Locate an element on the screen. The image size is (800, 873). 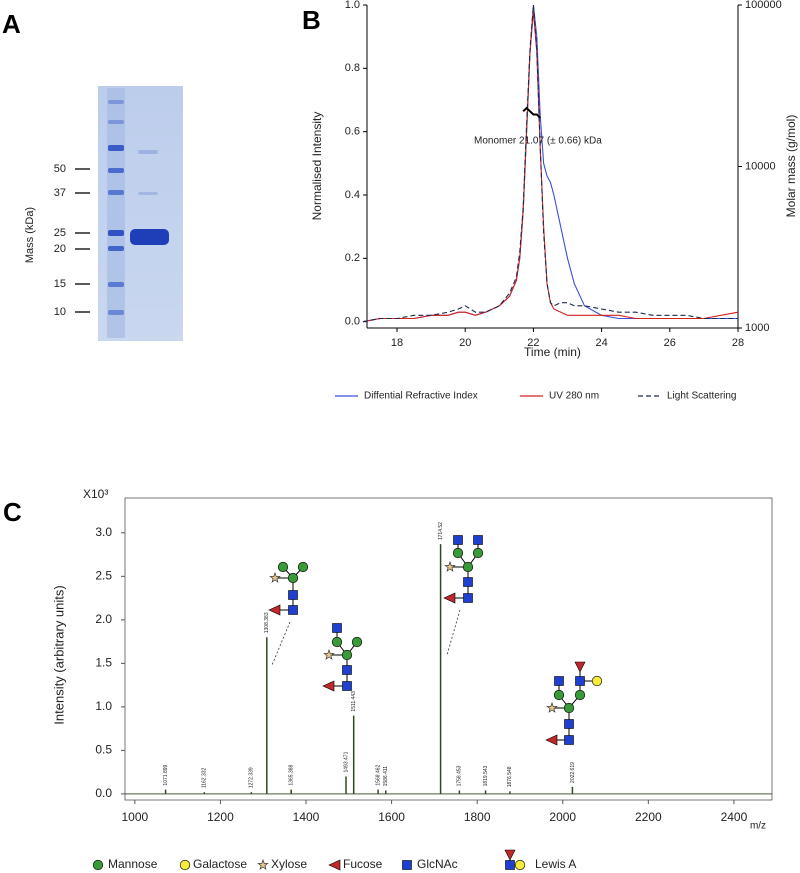
x-tick-label: 1400 is located at coordinates (306, 817).